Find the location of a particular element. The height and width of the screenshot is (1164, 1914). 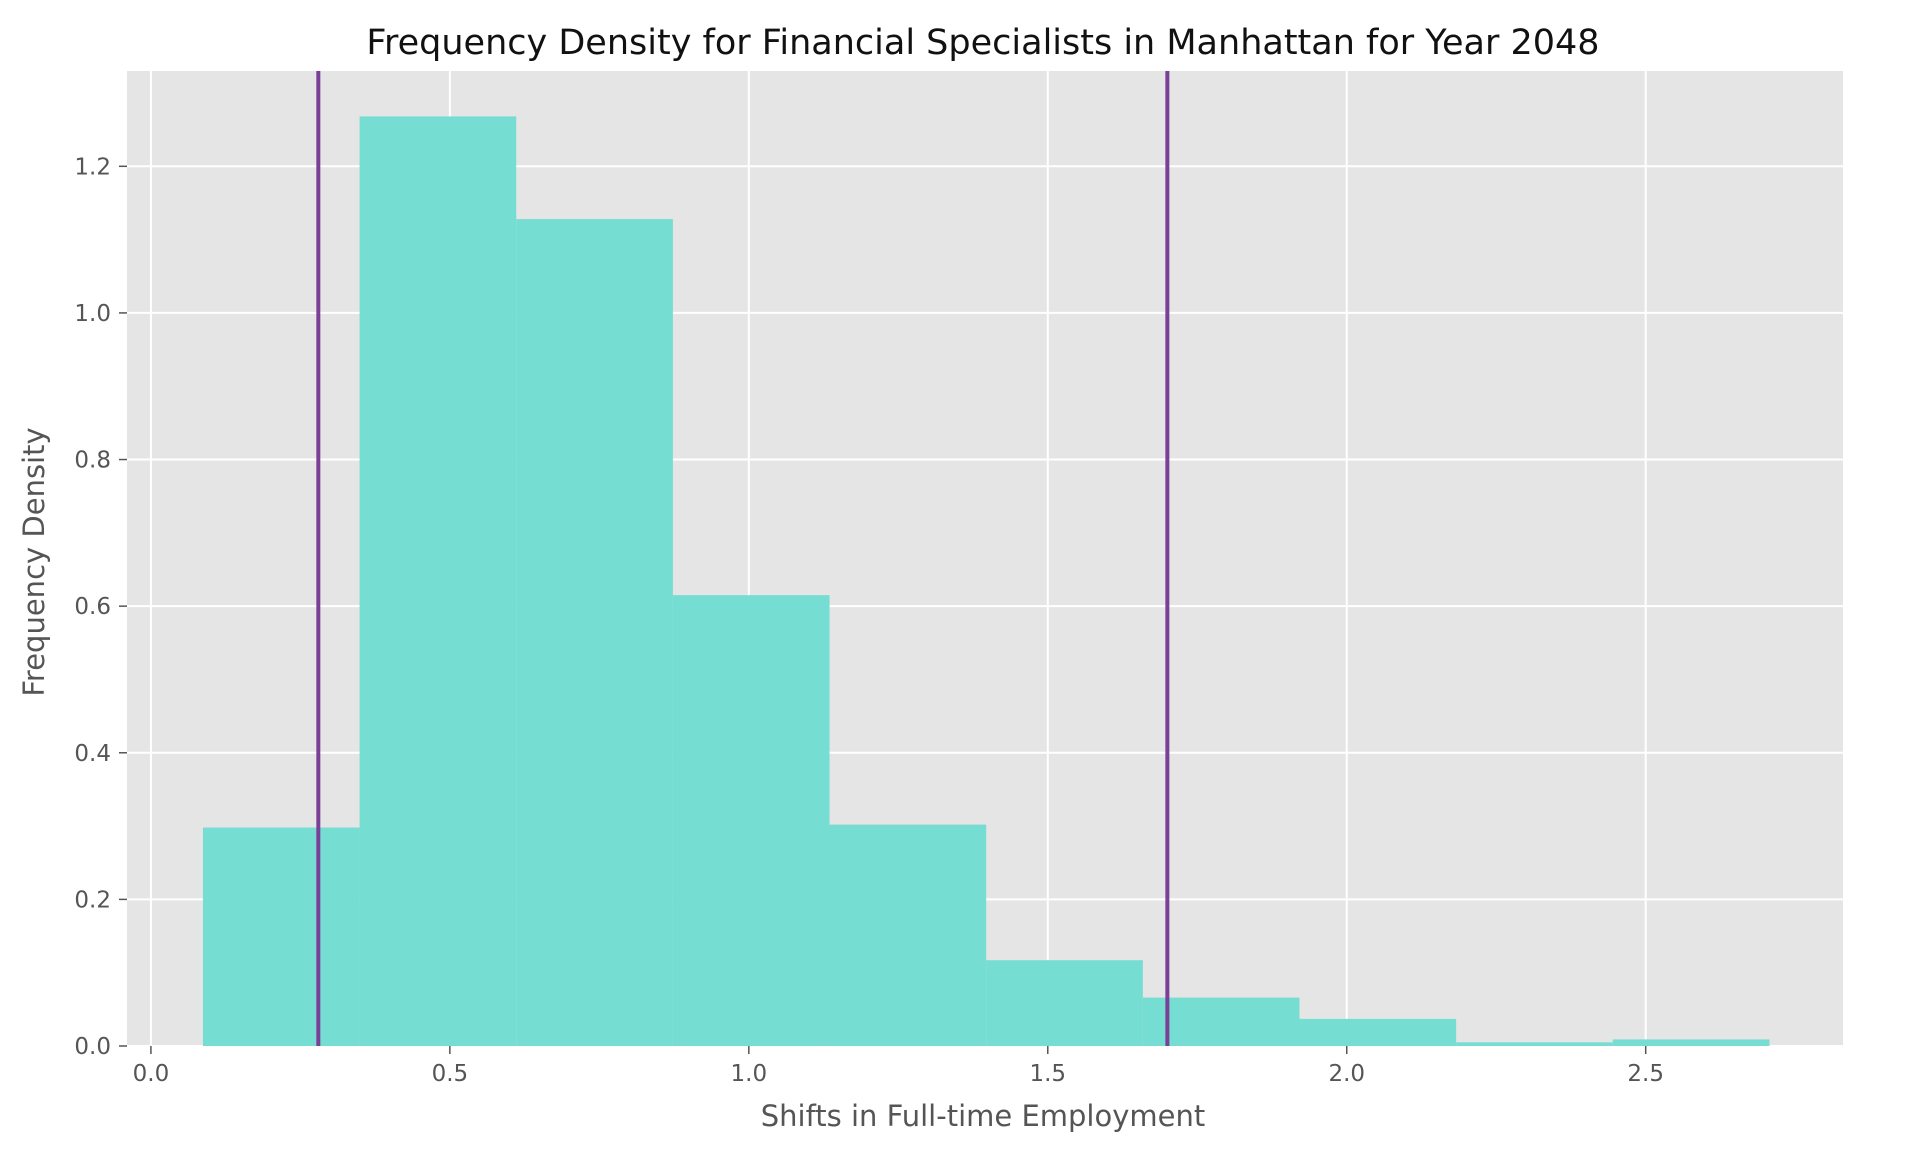

y-axis-ticks: 0.0 0.2 0.4 0.6 0.8 1.0 1.2 is located at coordinates (100, 607).